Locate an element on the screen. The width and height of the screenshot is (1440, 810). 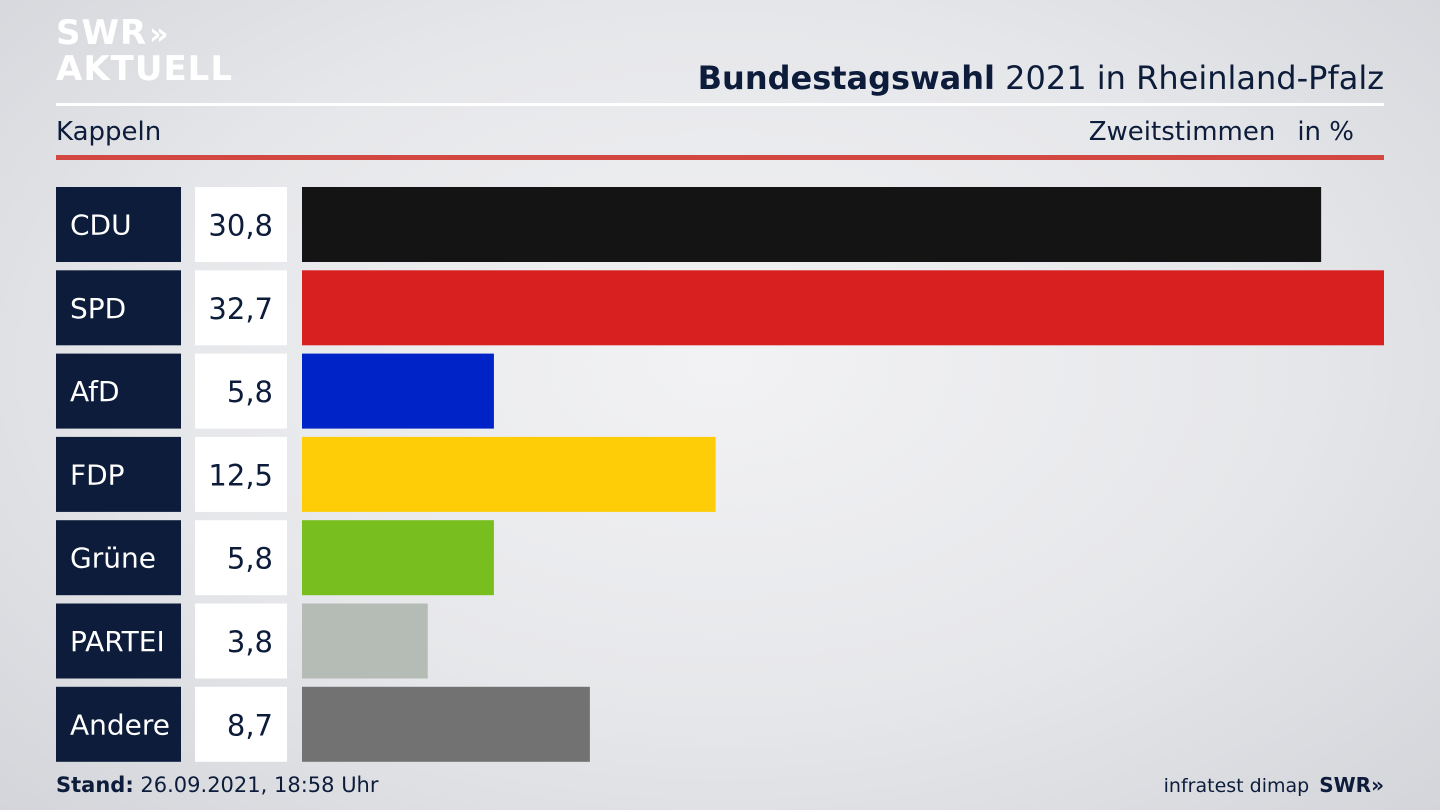
chart-title: Bundestagswahl 2021 in Rheinland-Pfalz is located at coordinates (1041, 78).